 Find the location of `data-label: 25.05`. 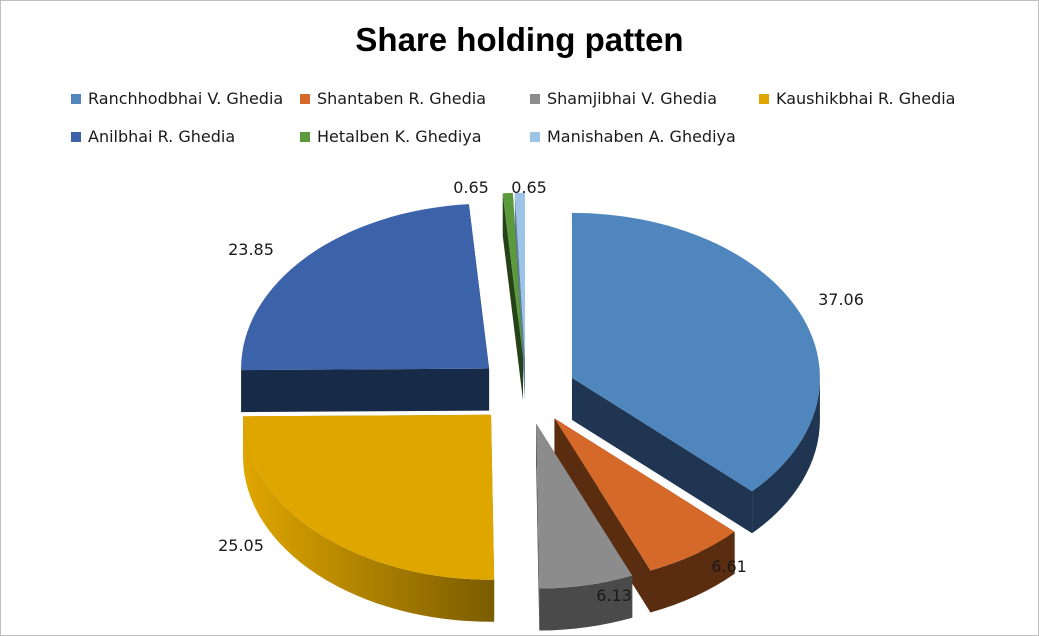

data-label: 25.05 is located at coordinates (241, 545).